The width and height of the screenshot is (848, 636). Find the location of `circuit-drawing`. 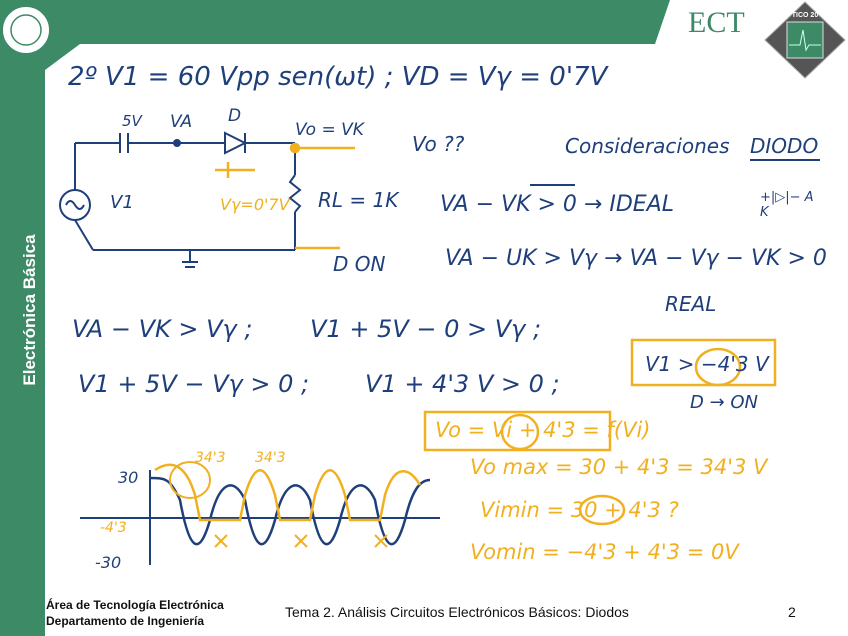

circuit-drawing is located at coordinates (180, 199).